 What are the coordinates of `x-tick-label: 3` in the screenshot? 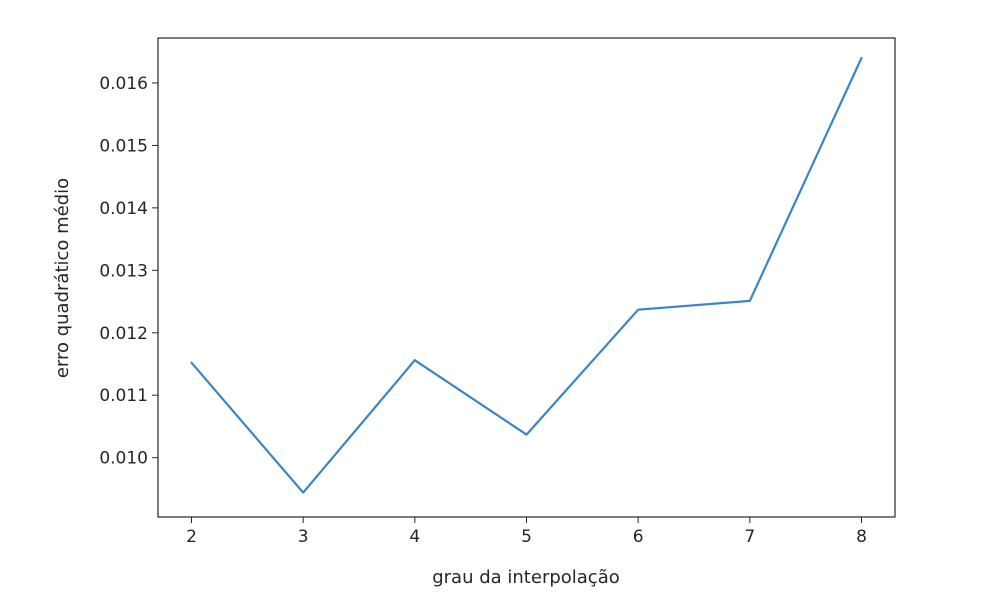 It's located at (303, 537).